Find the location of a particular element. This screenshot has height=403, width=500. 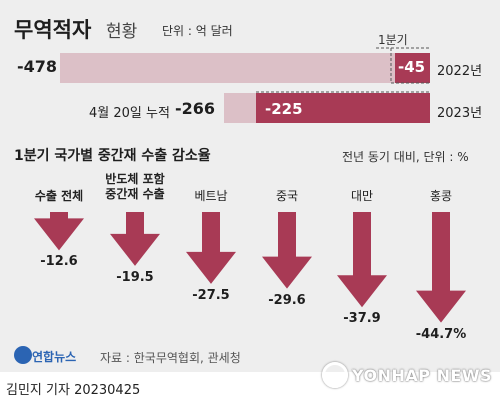

source-label: 자료 : 한국무역협회, 관세청 is located at coordinates (170, 358).